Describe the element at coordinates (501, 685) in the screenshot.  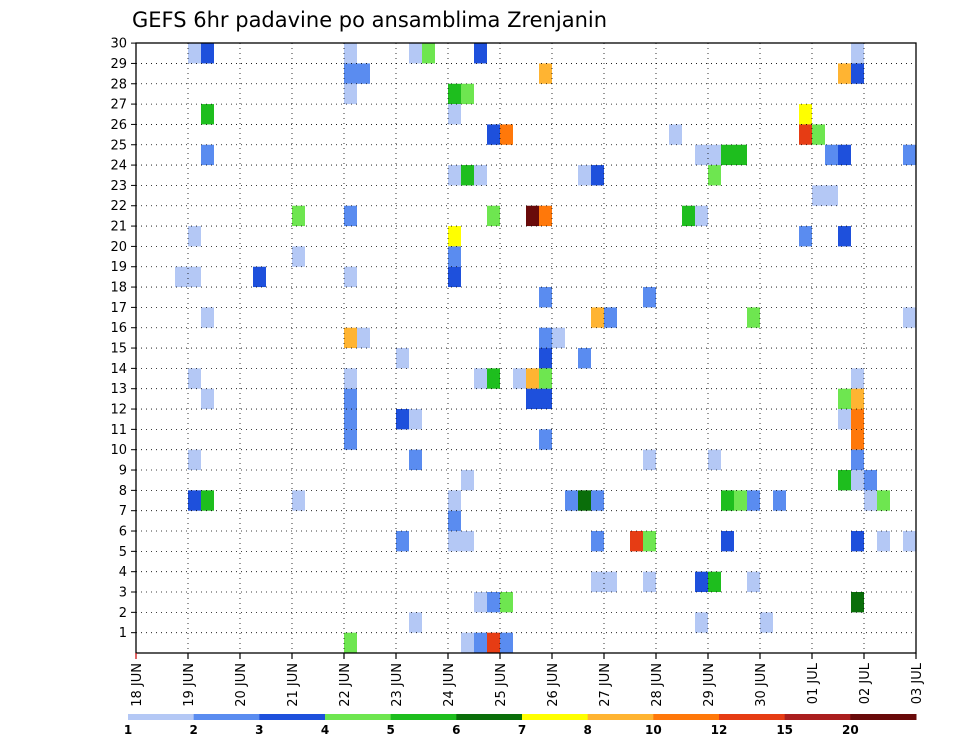
I see `x-tick-label: 25 JUN` at that location.